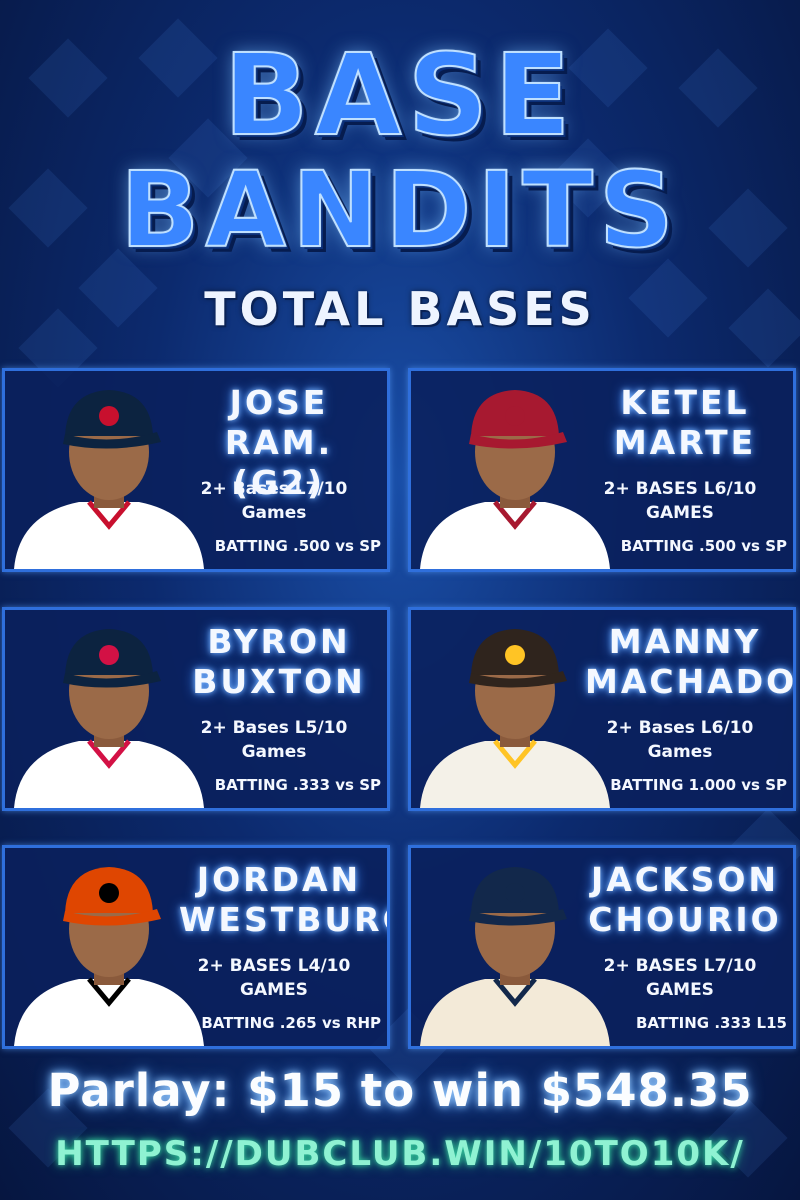 The height and width of the screenshot is (1200, 800). What do you see at coordinates (274, 978) in the screenshot?
I see `player-stat: 2+ BASES L4/10 GAMES` at bounding box center [274, 978].